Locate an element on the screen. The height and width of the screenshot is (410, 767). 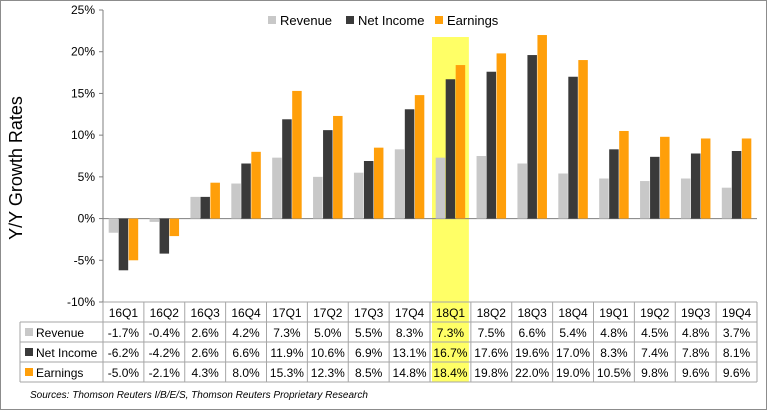
data-label: 16.7% is located at coordinates (450, 353).